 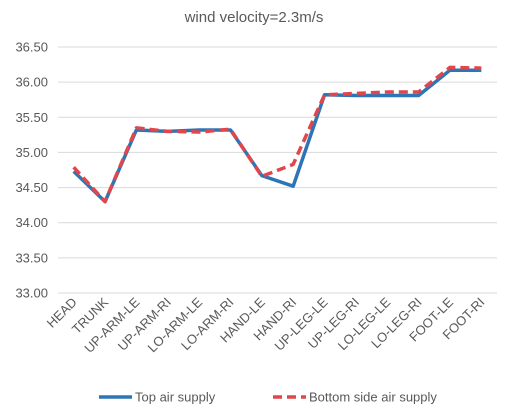 I want to click on y-tick-label: 33.00, so click(x=31, y=293).